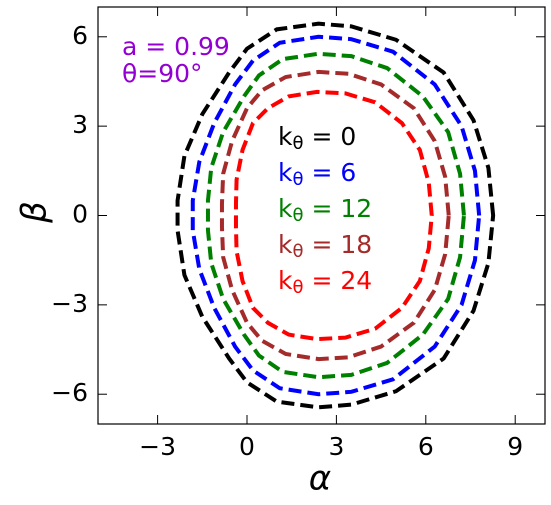  Describe the element at coordinates (426, 446) in the screenshot. I see `x-tick-label: 6` at that location.